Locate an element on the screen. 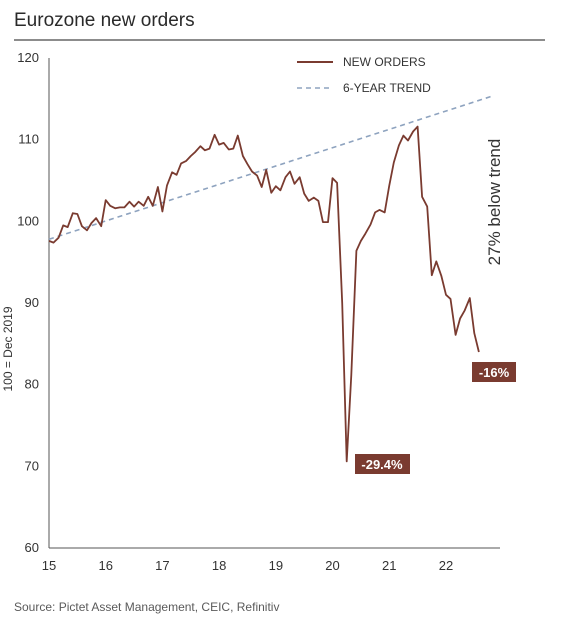 The image size is (586, 628). y-tick-label: 70 is located at coordinates (32, 465).